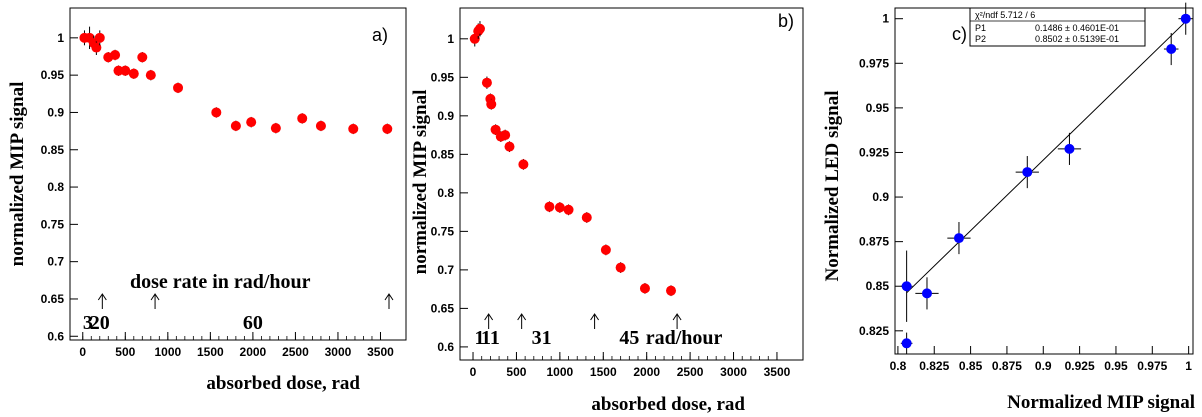 This screenshot has width=1202, height=417. What do you see at coordinates (777, 372) in the screenshot?
I see `x-tick-label: 3500` at bounding box center [777, 372].